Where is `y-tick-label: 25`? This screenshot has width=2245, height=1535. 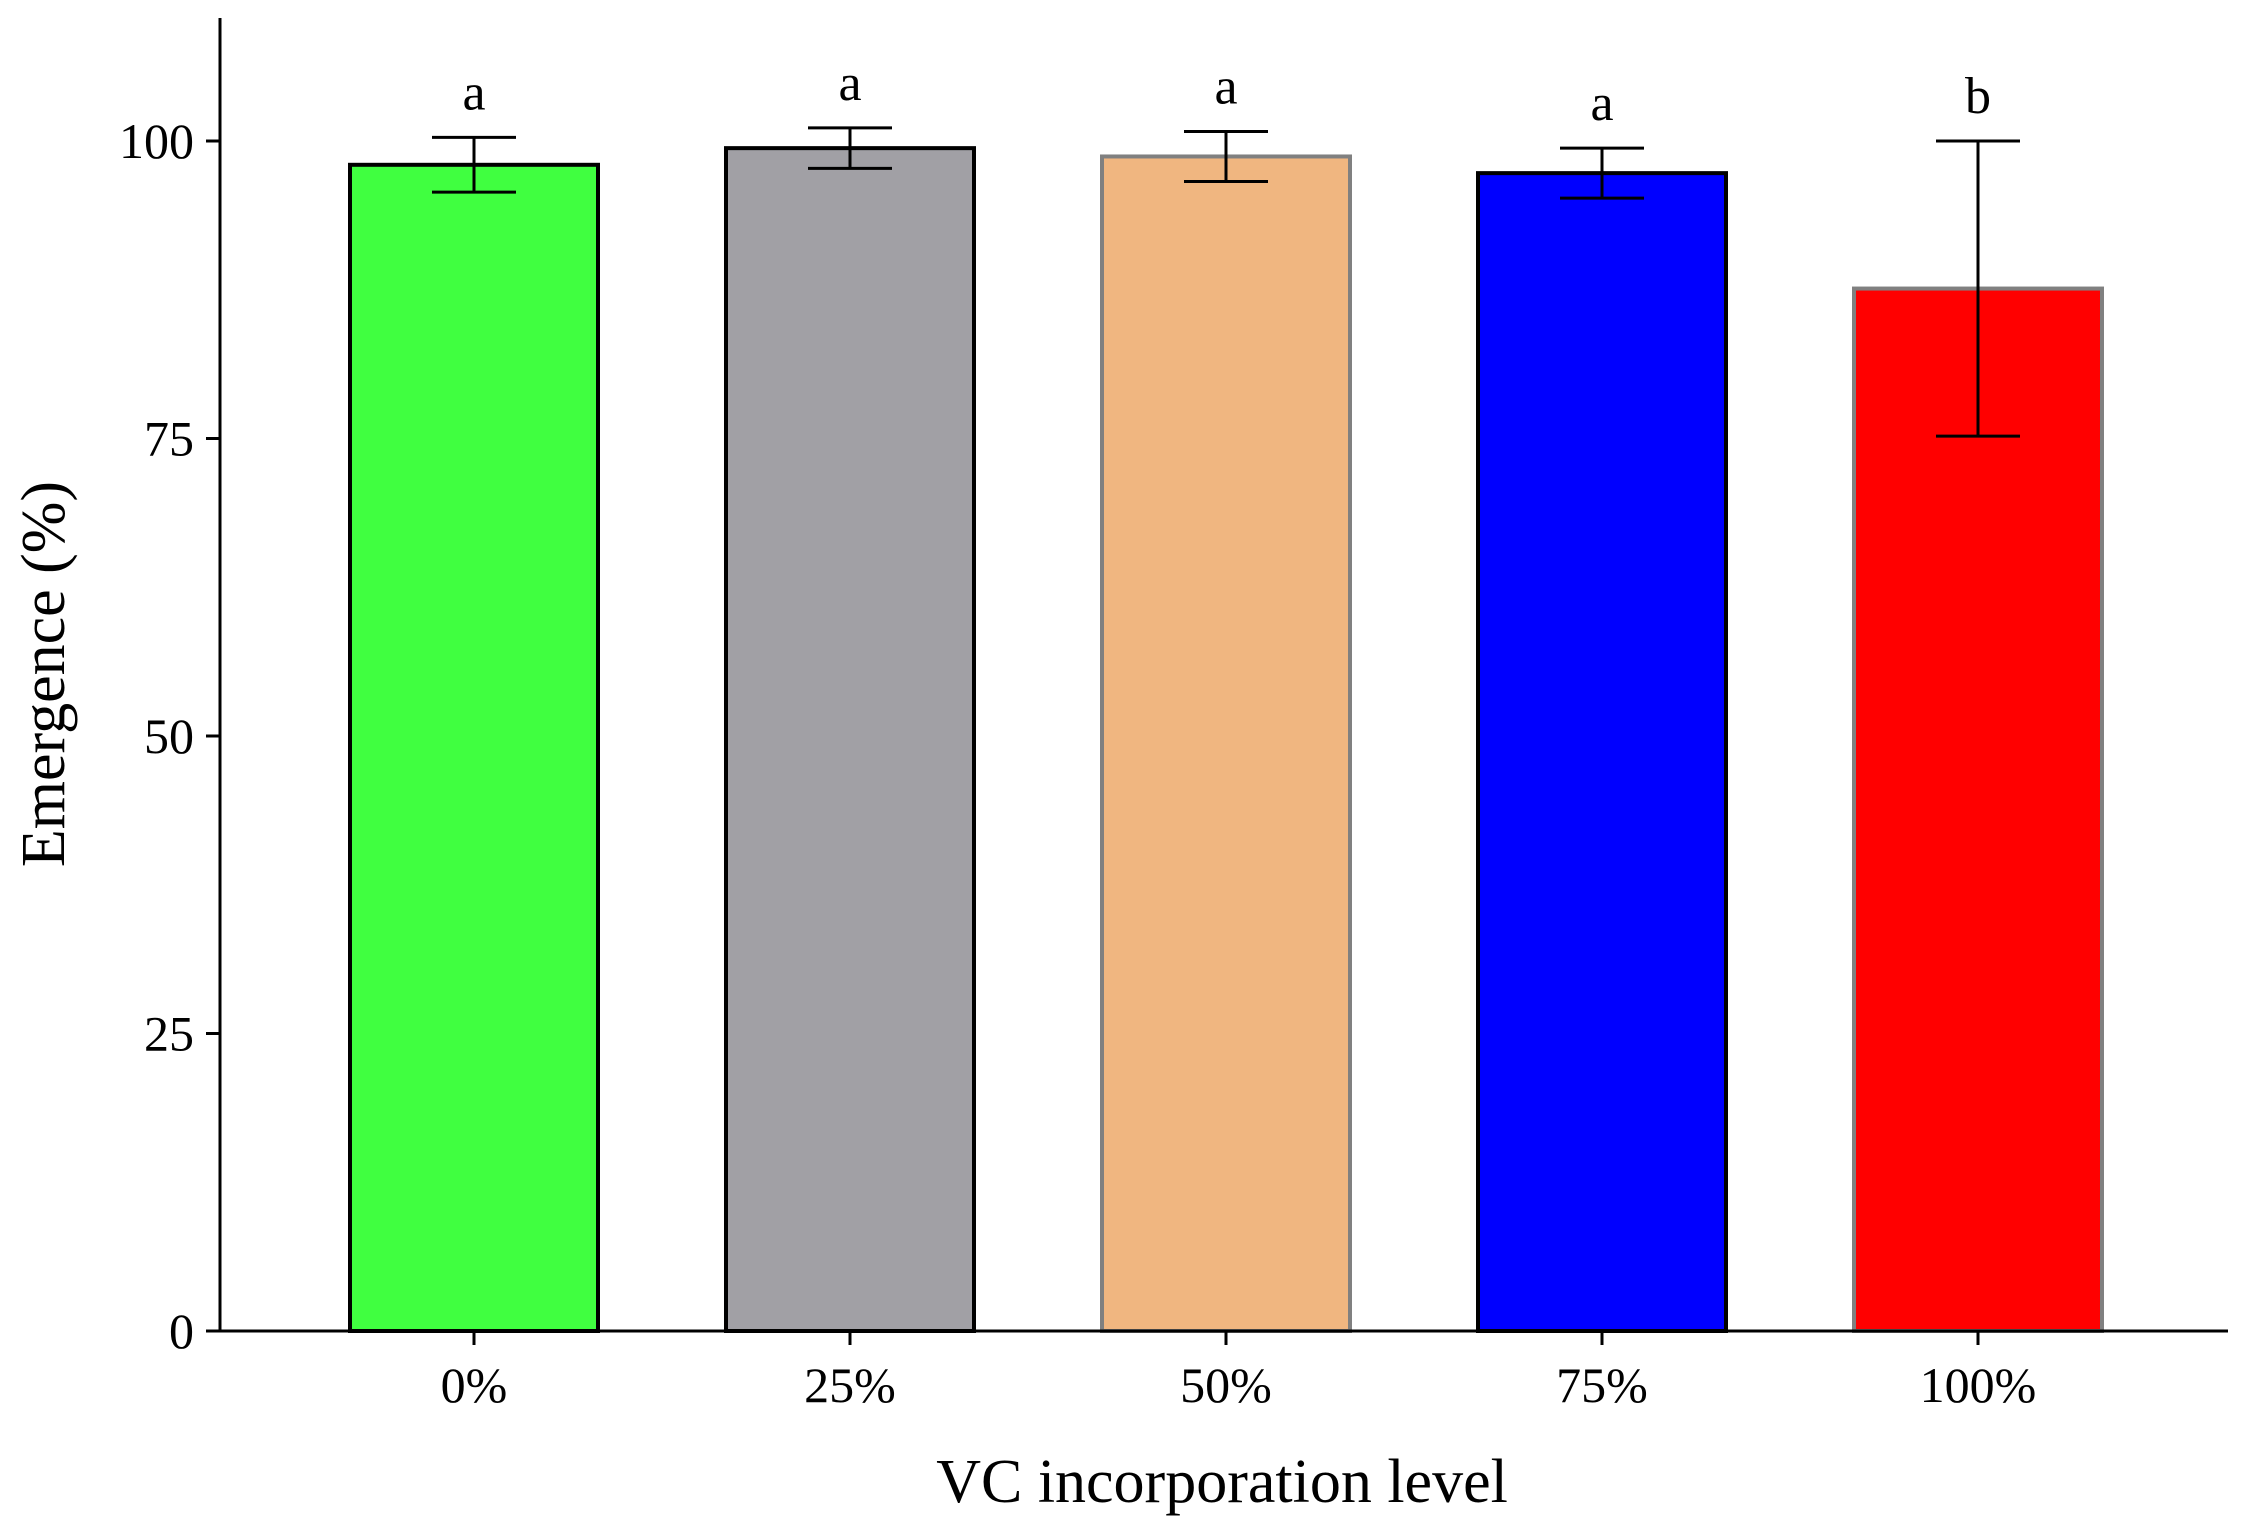 y-tick-label: 25 is located at coordinates (169, 1034).